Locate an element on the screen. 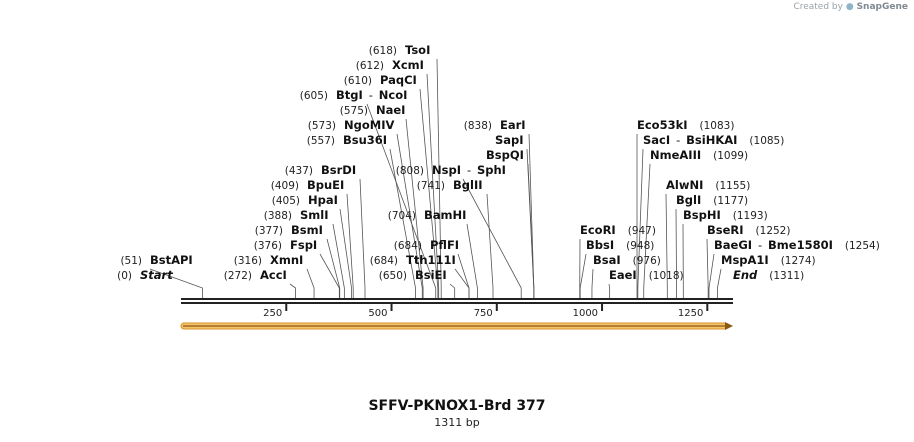 Image resolution: width=914 pixels, height=442 pixels. site-label-btgi: BtgI-NcoI(605) is located at coordinates (354, 95).